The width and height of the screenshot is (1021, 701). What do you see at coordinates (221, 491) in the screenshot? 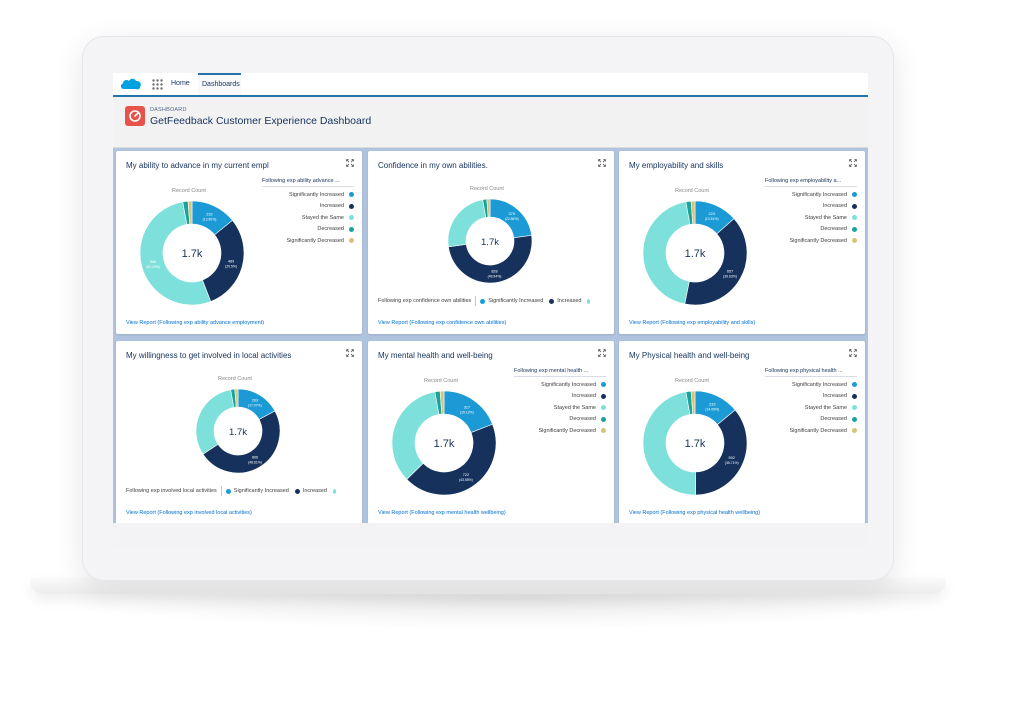
I see `legend-divider` at bounding box center [221, 491].